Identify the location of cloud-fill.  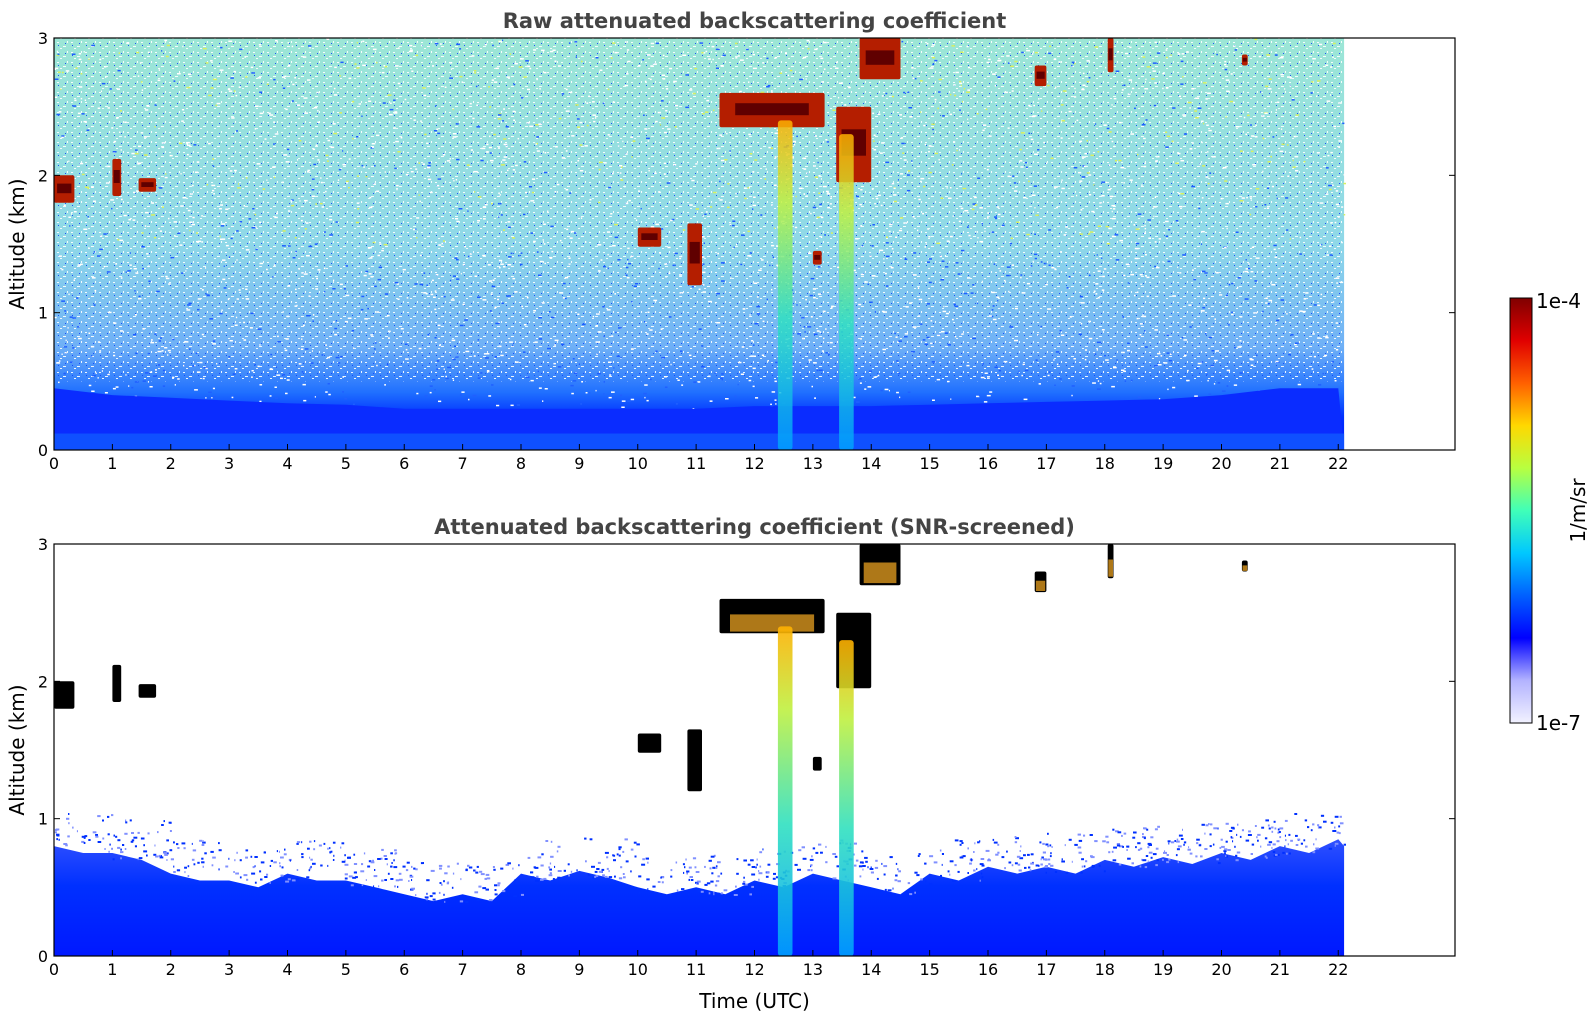
(1040, 585).